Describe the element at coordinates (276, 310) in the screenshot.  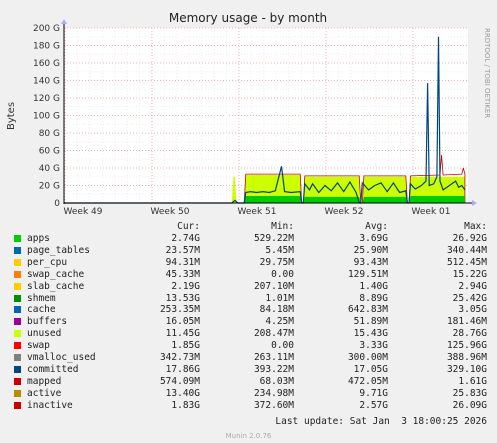
I see `legend-min-value: 84.18M` at that location.